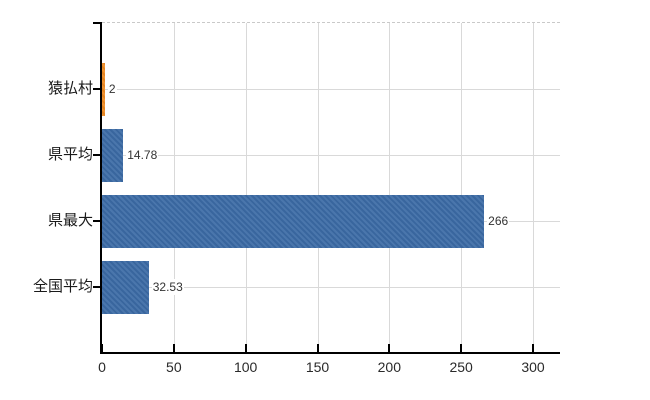 The height and width of the screenshot is (400, 650). What do you see at coordinates (330, 353) in the screenshot?
I see `x-axis-line` at bounding box center [330, 353].